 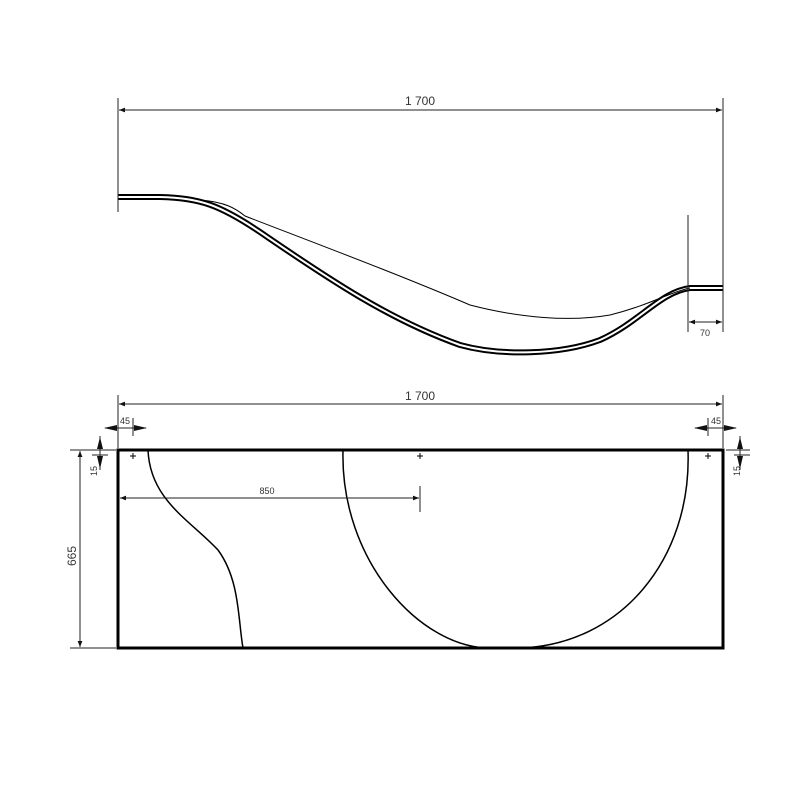 I want to click on label-right-offset: 45, so click(x=716, y=421).